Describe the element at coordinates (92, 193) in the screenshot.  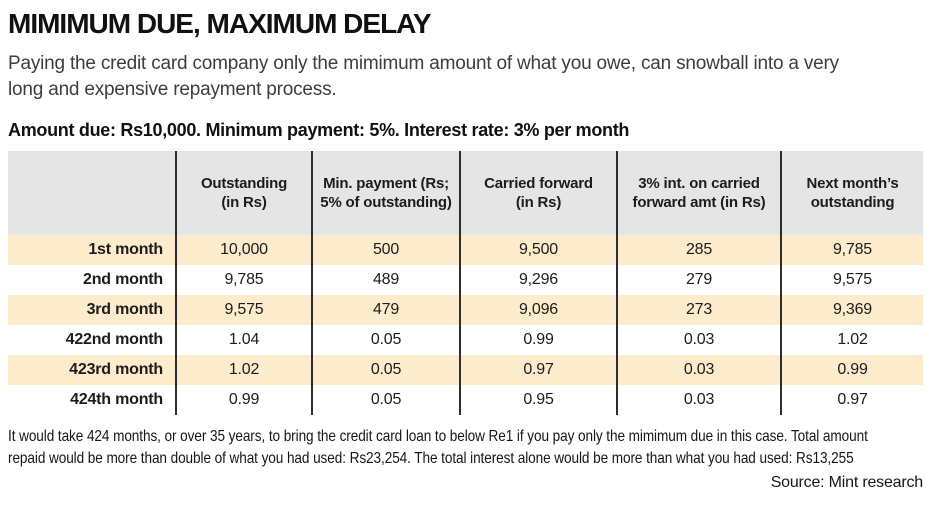
I see `header-cell-month` at that location.